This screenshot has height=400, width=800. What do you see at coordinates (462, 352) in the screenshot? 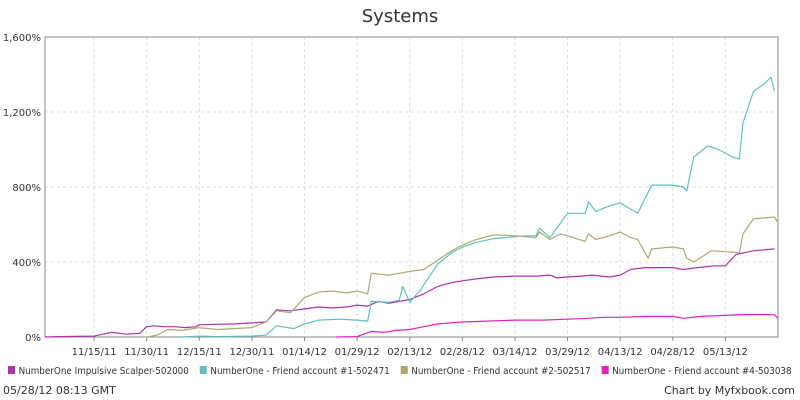
I see `x-tick-label: 02/28/12` at bounding box center [462, 352].